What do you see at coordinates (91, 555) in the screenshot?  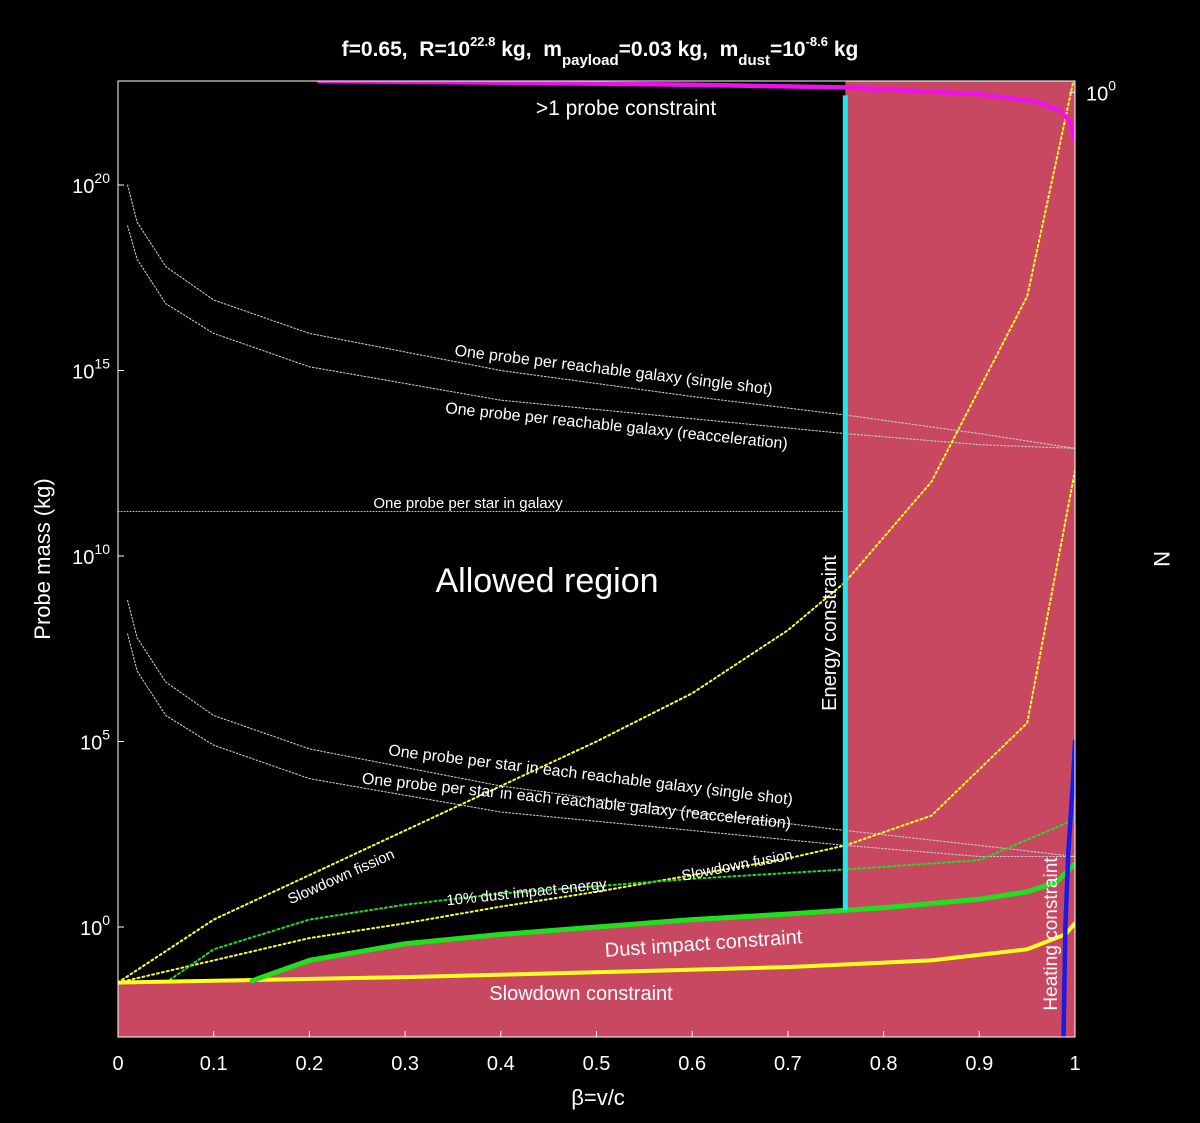 I see `y-tick-label: 10¹⁰` at bounding box center [91, 555].